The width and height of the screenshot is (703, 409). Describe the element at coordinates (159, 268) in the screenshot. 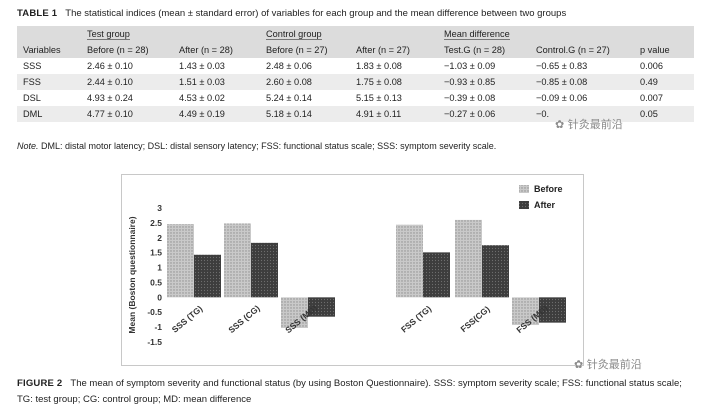

I see `y-tick-label: 1` at that location.